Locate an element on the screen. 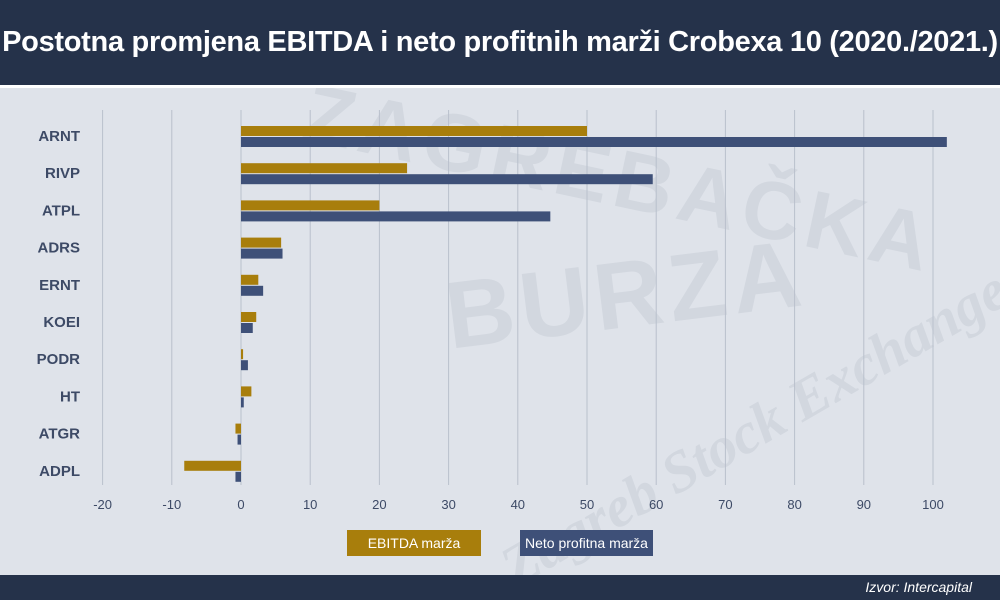 This screenshot has height=600, width=1000. bar-ebitda-atgr is located at coordinates (238, 428).